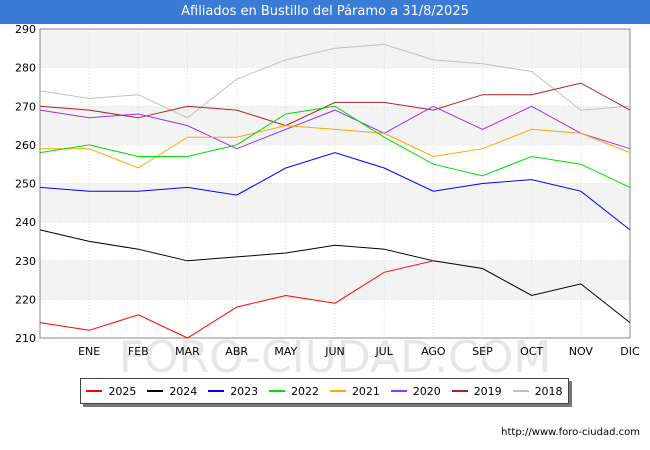  What do you see at coordinates (25, 68) in the screenshot?
I see `y-tick-label: 280` at bounding box center [25, 68].